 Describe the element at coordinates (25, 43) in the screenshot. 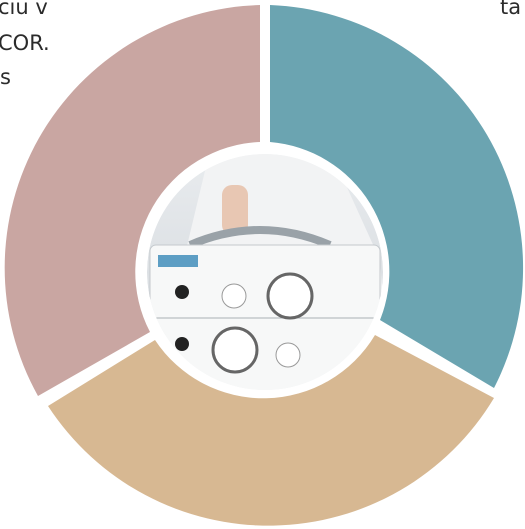

I see `text-left-line: COR.` at that location.